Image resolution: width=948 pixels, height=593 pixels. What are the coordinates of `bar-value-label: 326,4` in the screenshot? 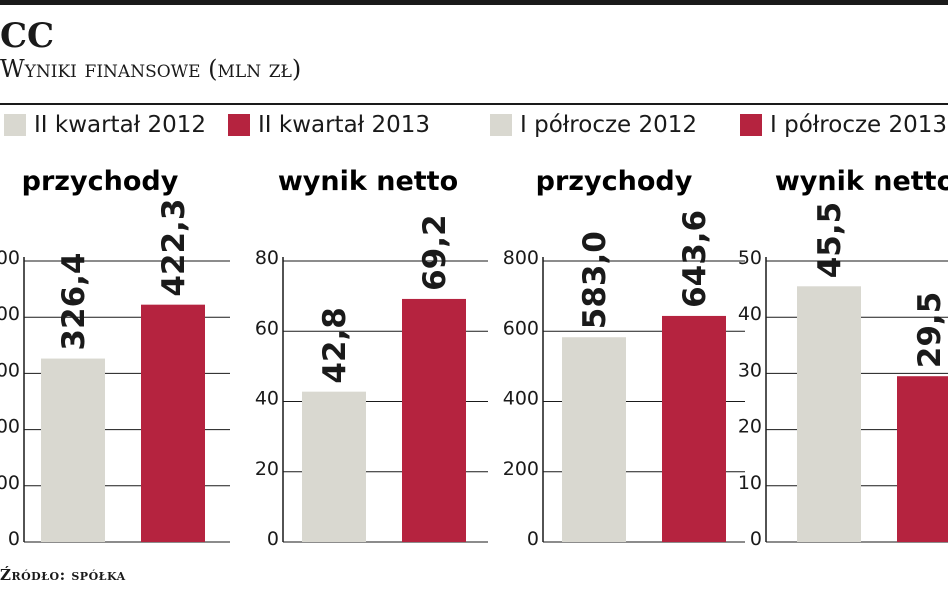 It's located at (74, 302).